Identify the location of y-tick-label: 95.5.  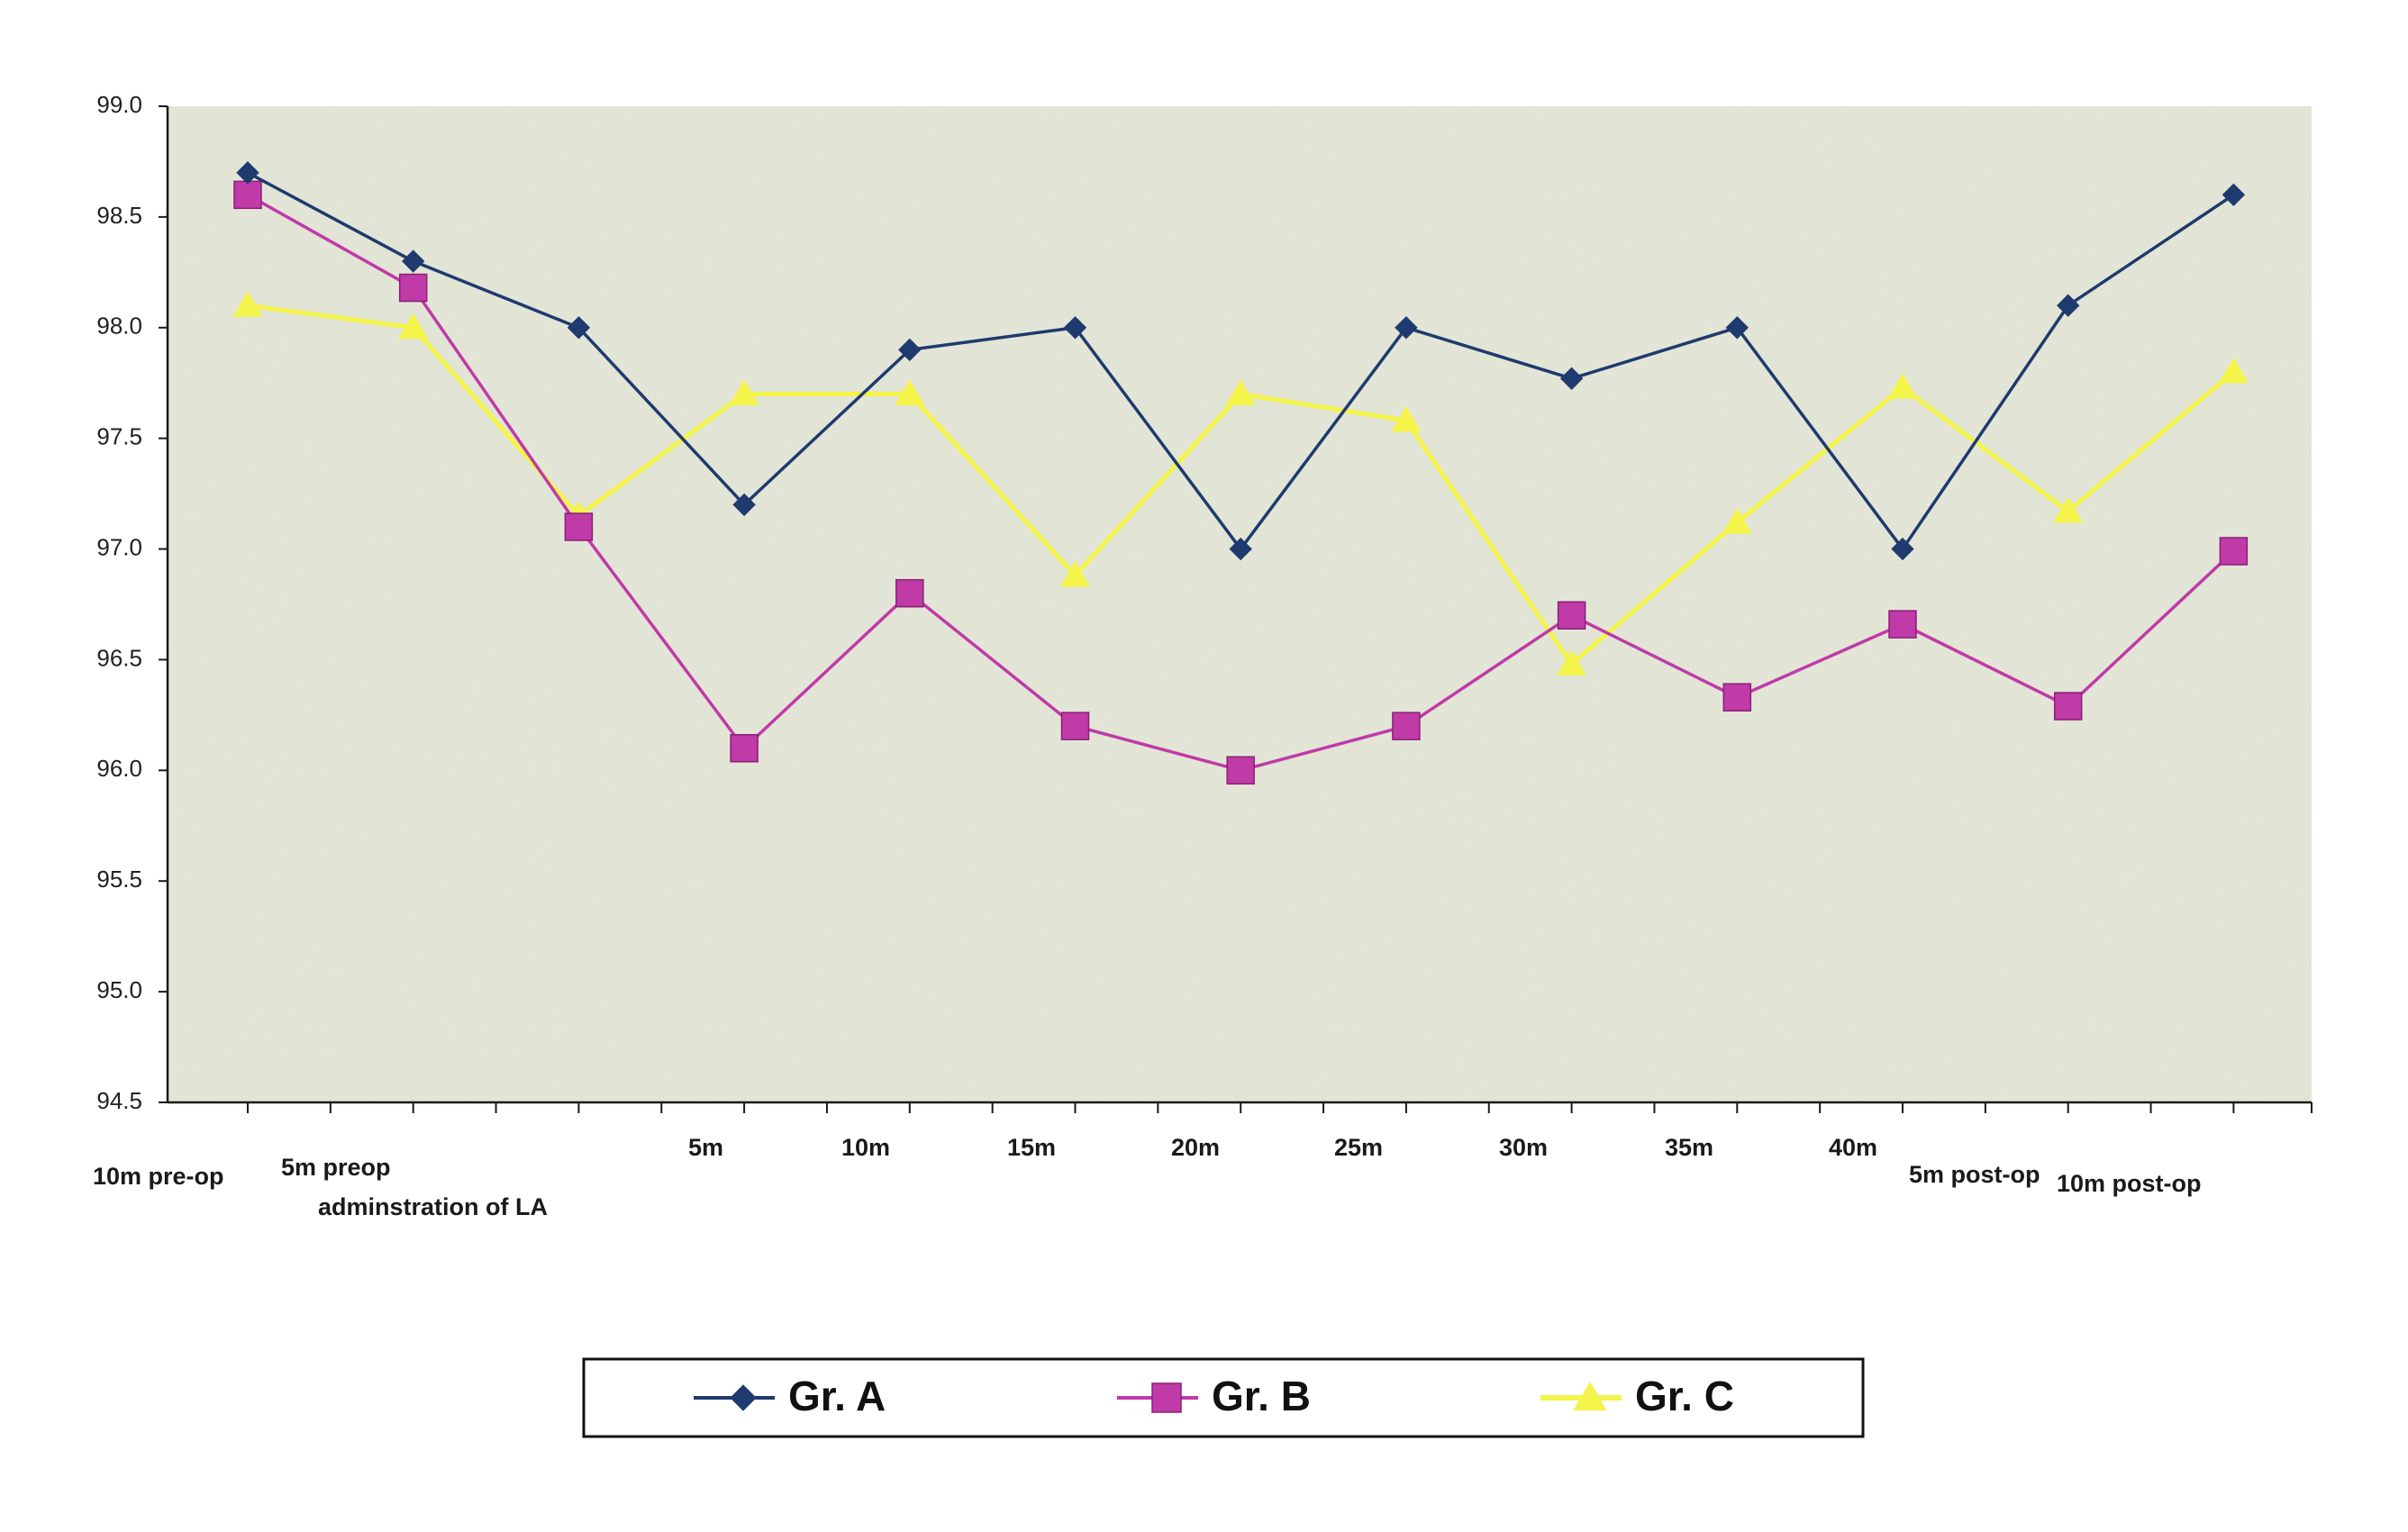
(119, 879).